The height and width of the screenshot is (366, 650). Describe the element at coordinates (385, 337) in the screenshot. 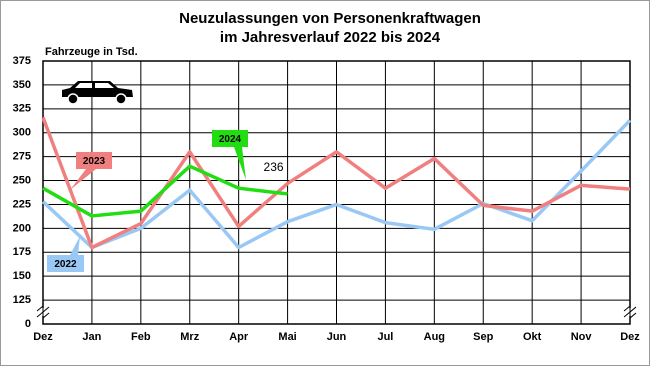

I see `x-tick-label: Jul` at that location.